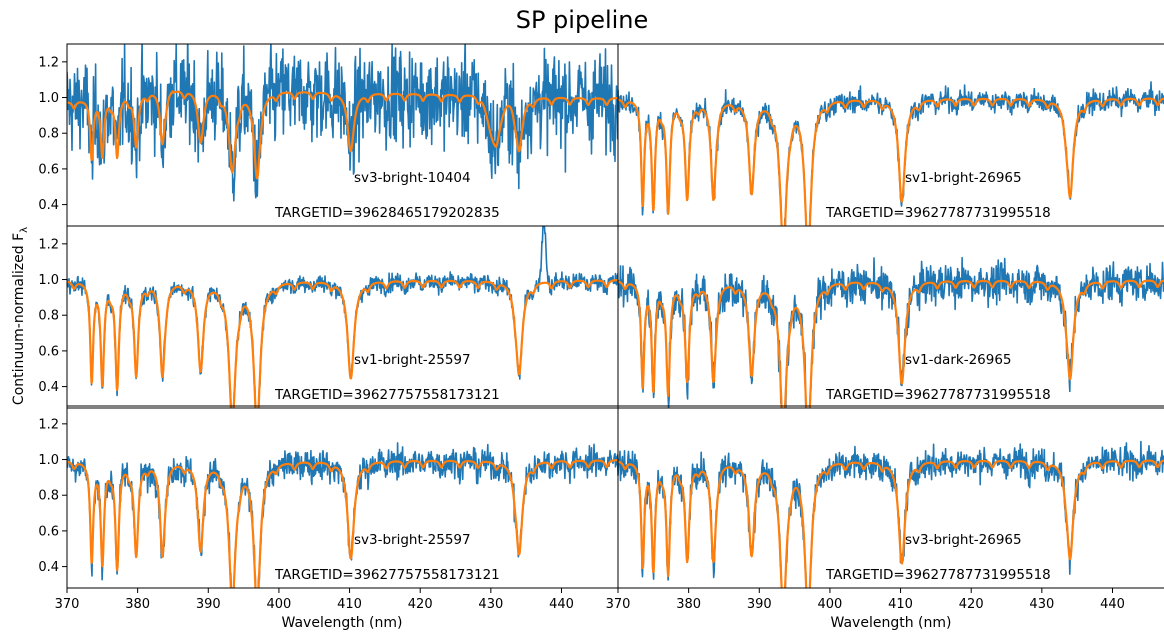 This screenshot has width=1164, height=635. What do you see at coordinates (412, 360) in the screenshot?
I see `panel-label: sv1-bright-25597` at bounding box center [412, 360].